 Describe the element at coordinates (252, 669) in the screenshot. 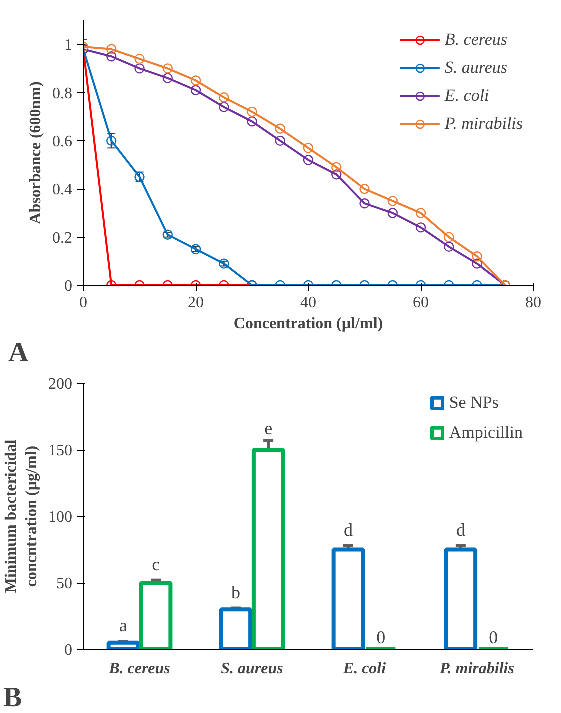

I see `x-tick-label: S. aureus` at that location.